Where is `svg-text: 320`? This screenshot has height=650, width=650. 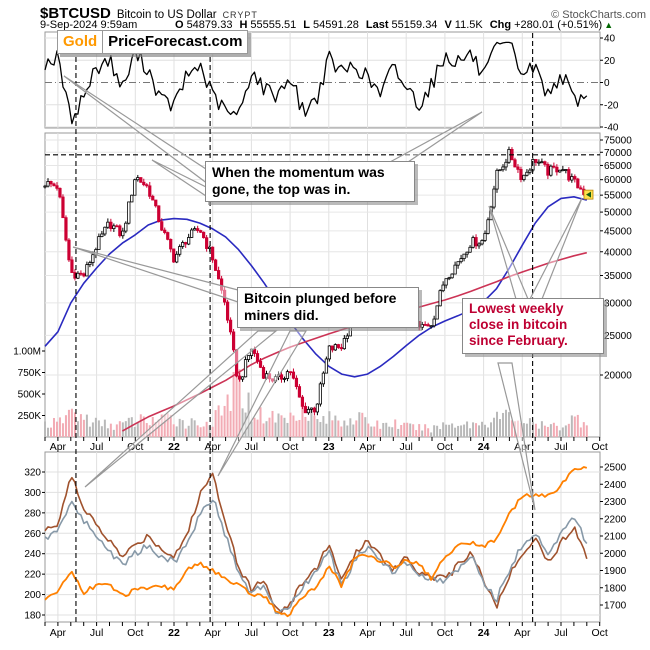 svg-text: 320 is located at coordinates (32, 473).